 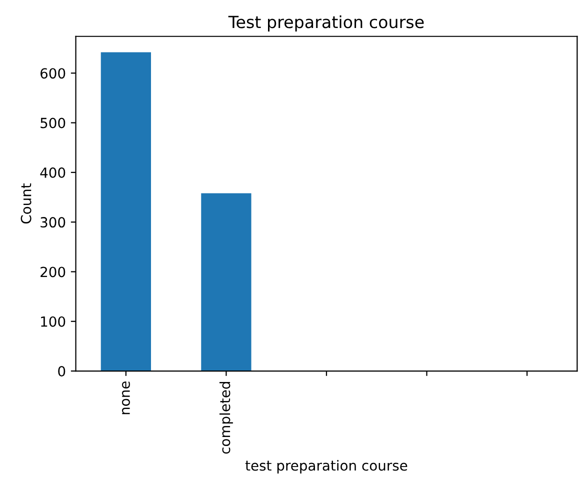 I want to click on y-tick-label: 0, so click(x=62, y=371).